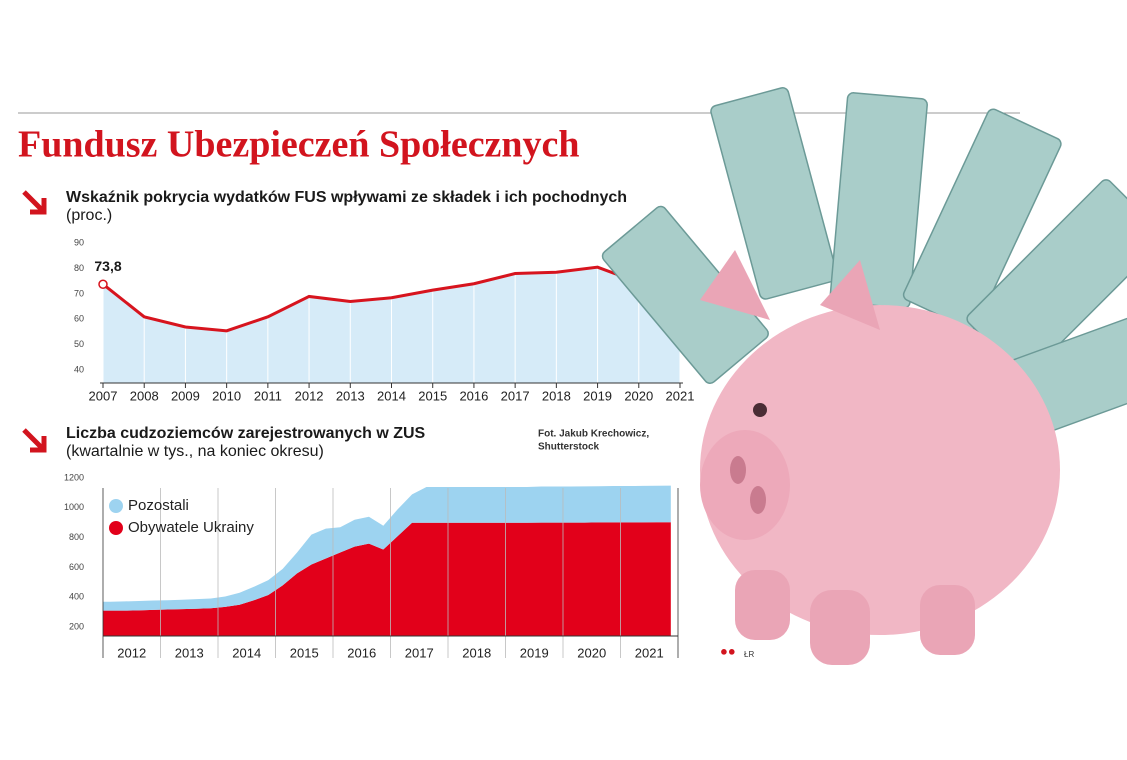 This screenshot has width=1127, height=760. I want to click on y-tick-label: 1000, so click(74, 507).